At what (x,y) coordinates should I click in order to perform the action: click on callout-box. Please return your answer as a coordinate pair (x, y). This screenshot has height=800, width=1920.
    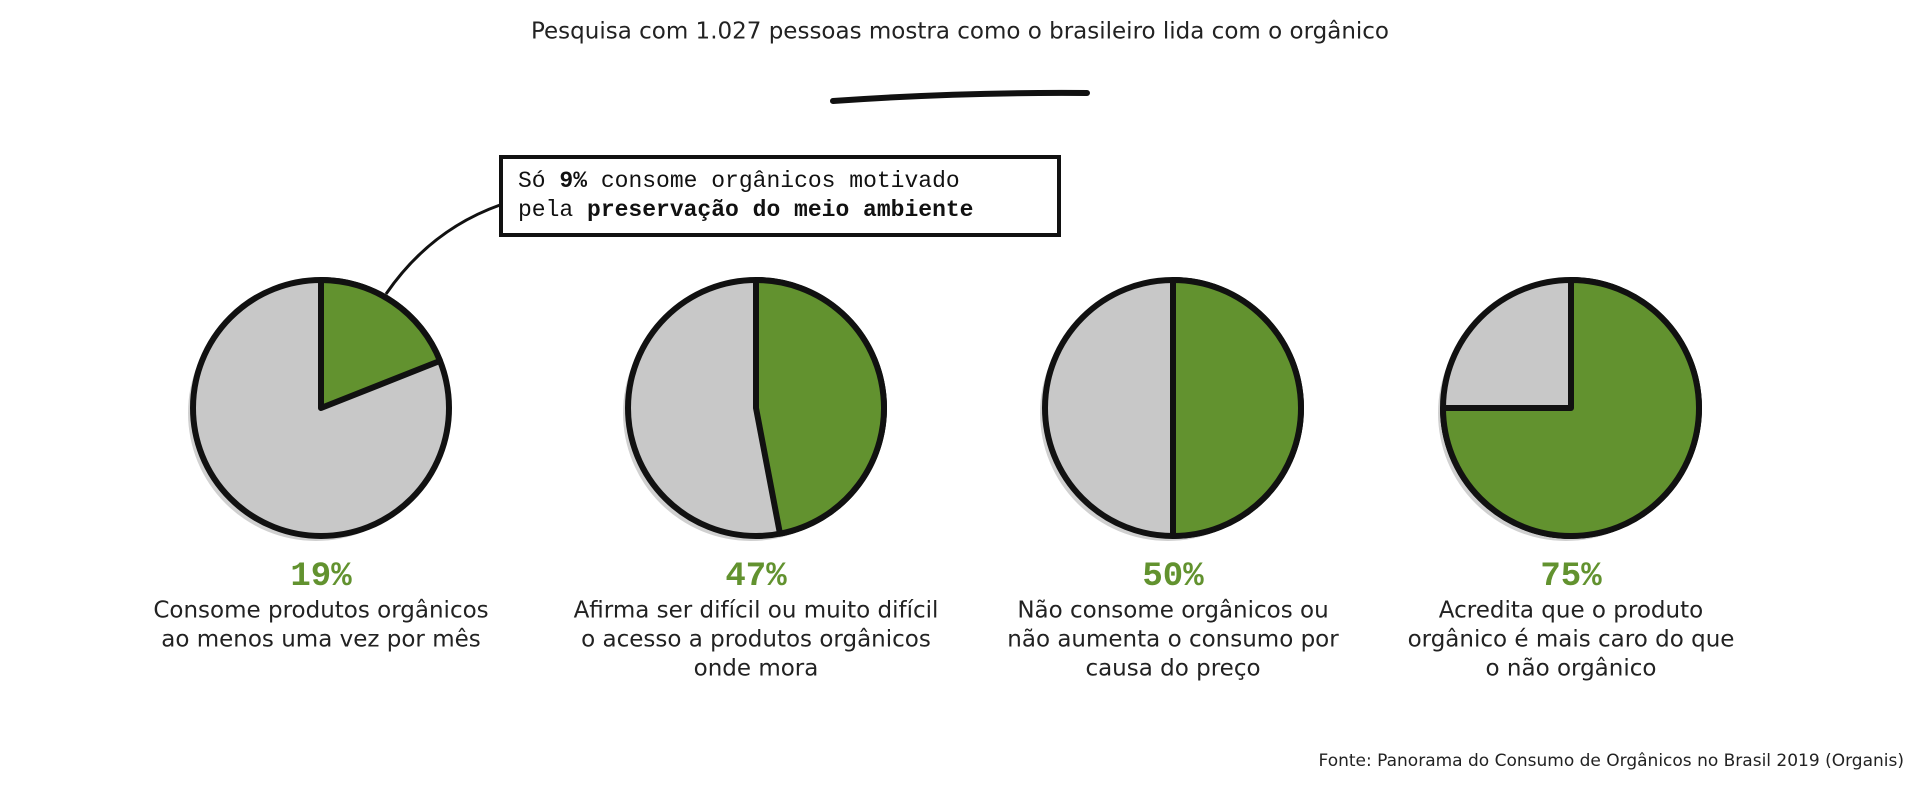
    Looking at the image, I should click on (780, 196).